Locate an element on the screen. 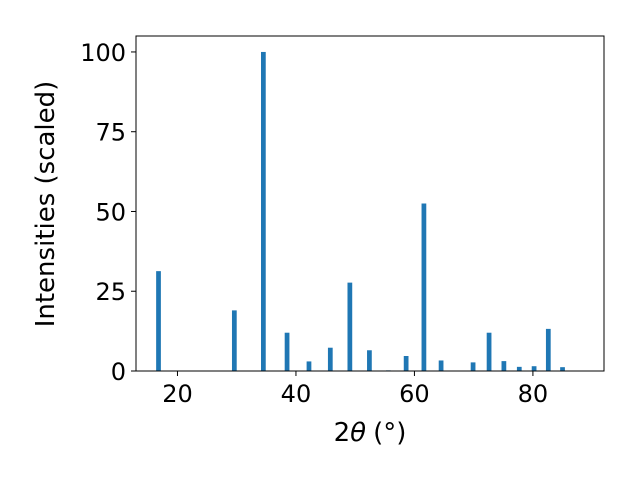 The image size is (640, 480). y-tick-label-4: 100 is located at coordinates (103, 53).